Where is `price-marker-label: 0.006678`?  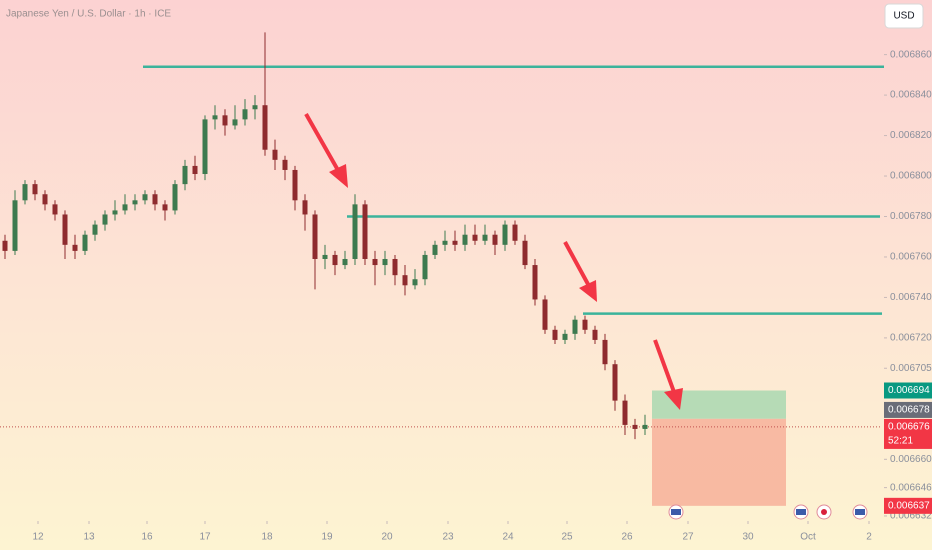
price-marker-label: 0.006678 is located at coordinates (909, 410).